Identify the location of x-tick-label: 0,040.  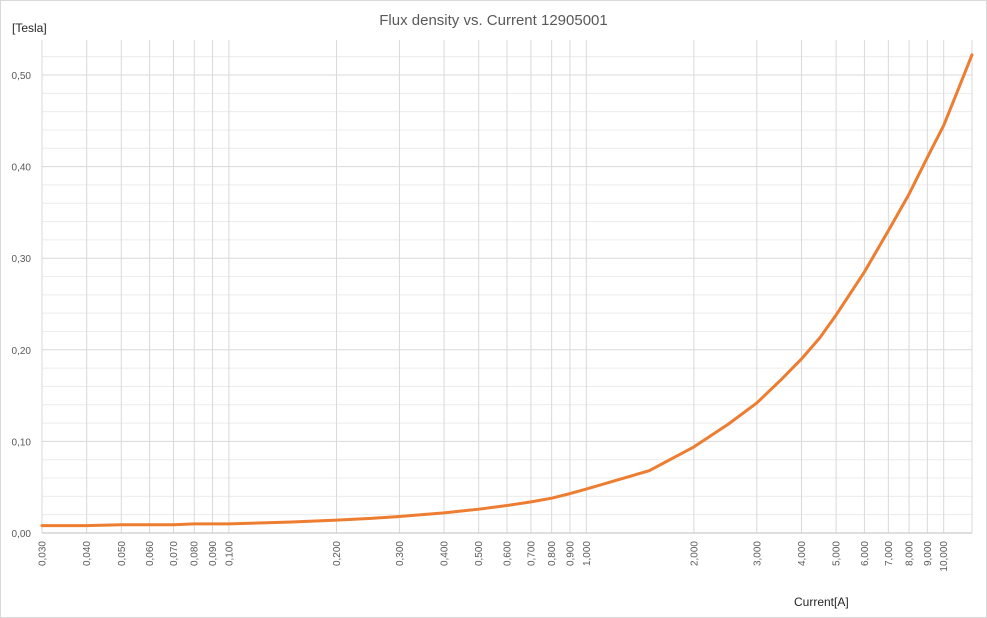
(87, 553).